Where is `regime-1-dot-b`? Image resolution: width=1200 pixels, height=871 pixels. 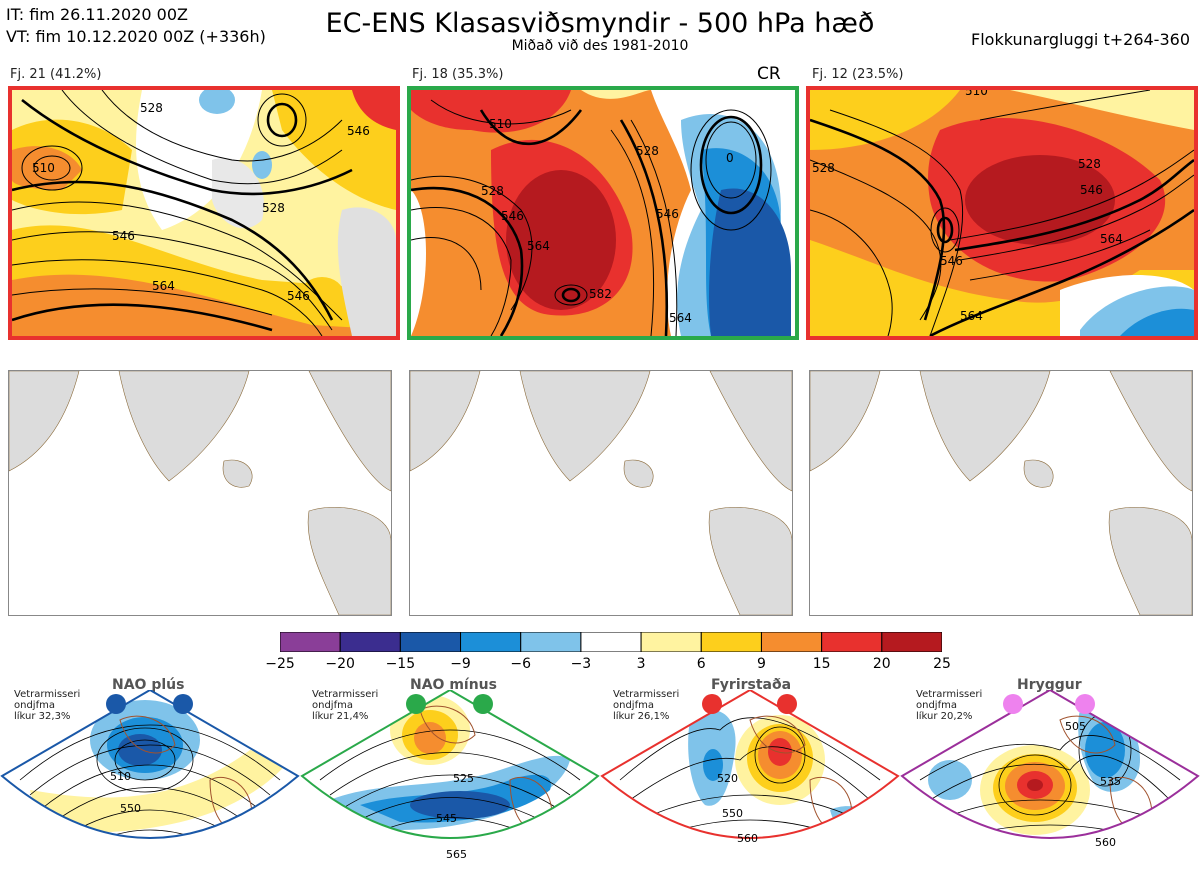
regime-1-dot-b is located at coordinates (183, 704).